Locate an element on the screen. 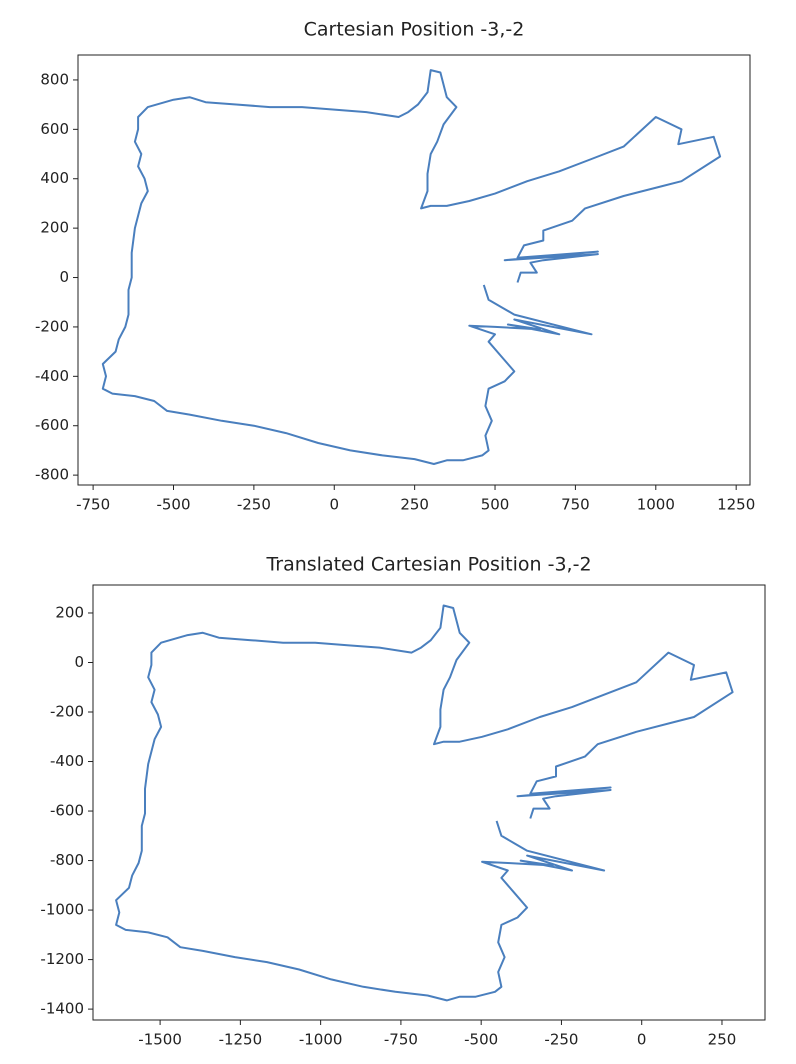 The image size is (796, 1064). x-tick-label: 750 is located at coordinates (575, 505).